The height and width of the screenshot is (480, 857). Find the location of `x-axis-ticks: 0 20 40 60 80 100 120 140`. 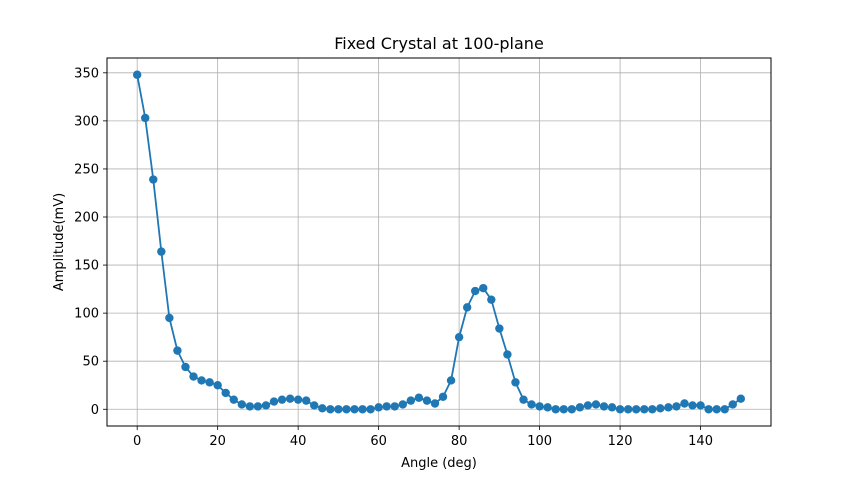

x-axis-ticks: 0 20 40 60 80 100 120 140 is located at coordinates (423, 437).